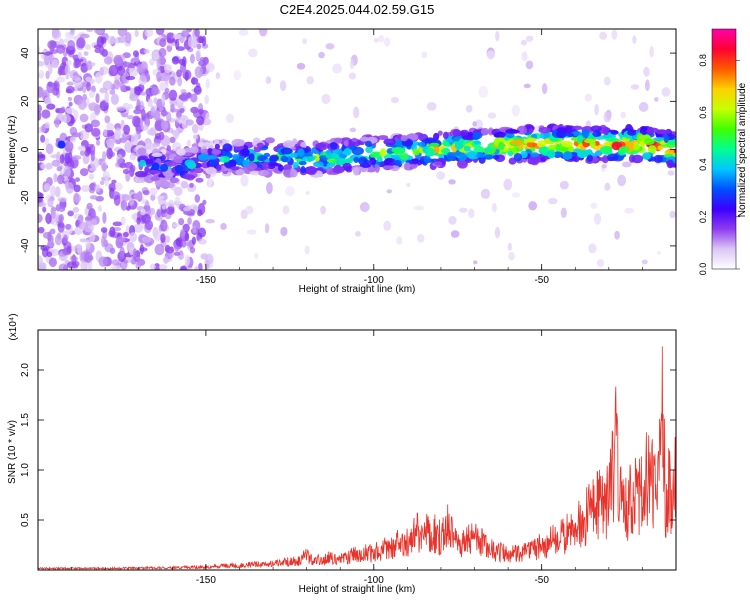  Describe the element at coordinates (742, 149) in the screenshot. I see `colorbar-label: Normalized spectral amplitude` at that location.